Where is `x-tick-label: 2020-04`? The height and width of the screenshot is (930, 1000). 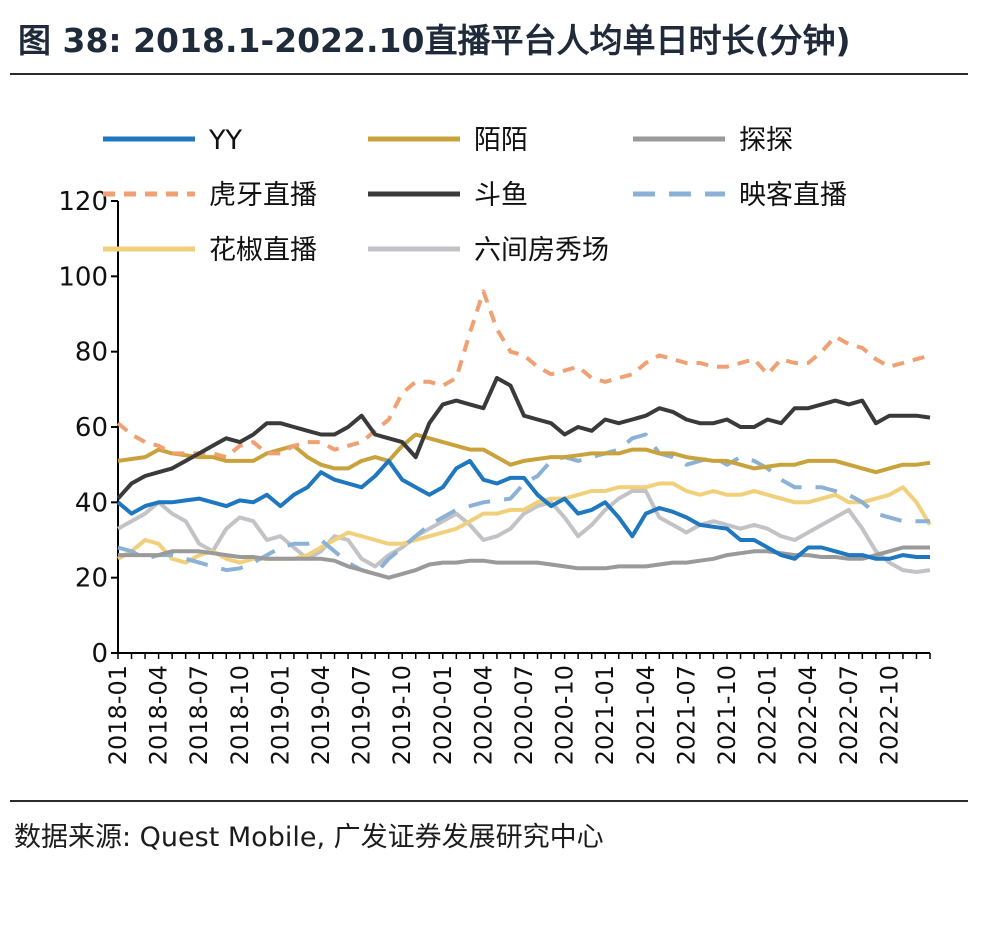
x-tick-label: 2020-04 is located at coordinates (483, 715).